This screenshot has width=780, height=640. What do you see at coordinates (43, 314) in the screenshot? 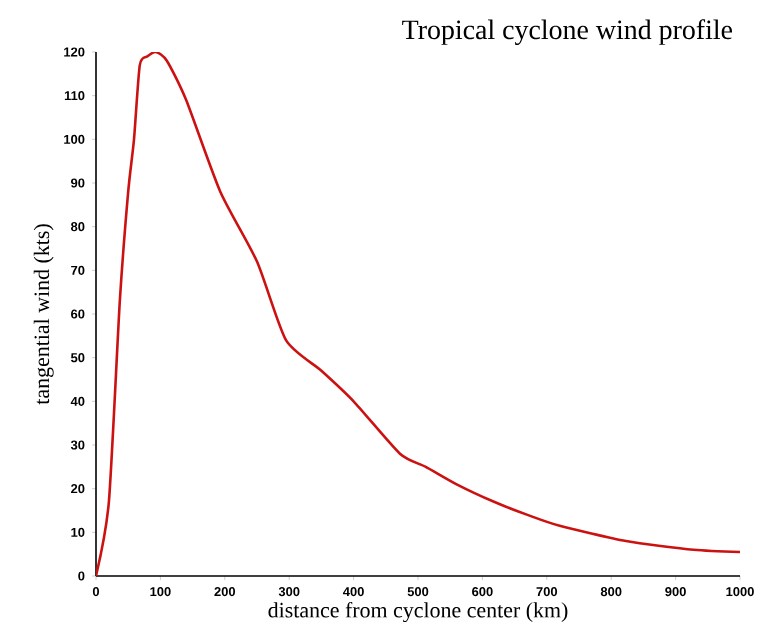
I see `y-axis-title: tangential wind (kts)` at bounding box center [43, 314].